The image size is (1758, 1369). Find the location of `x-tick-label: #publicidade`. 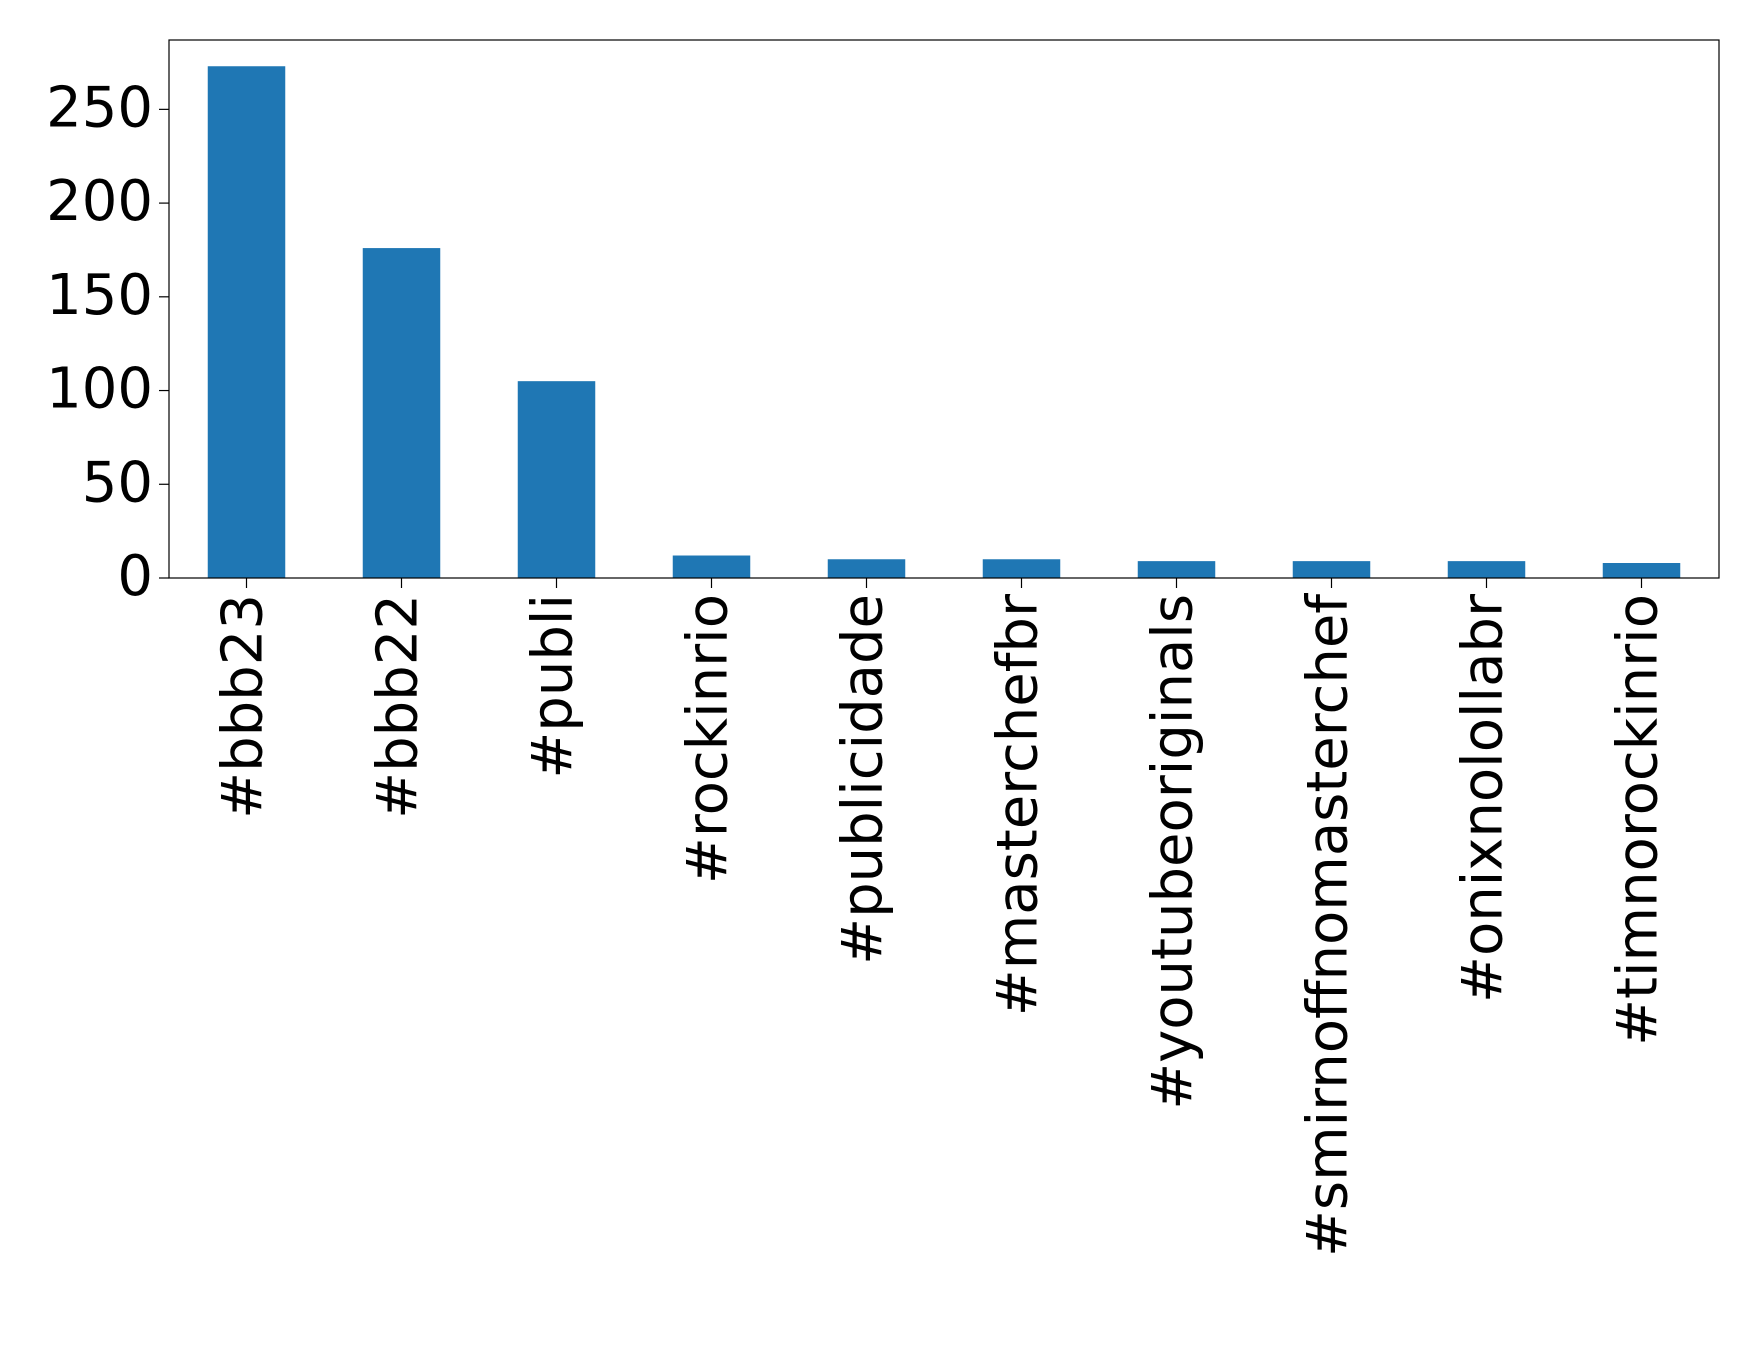

x-tick-label: #publicidade is located at coordinates (863, 779).